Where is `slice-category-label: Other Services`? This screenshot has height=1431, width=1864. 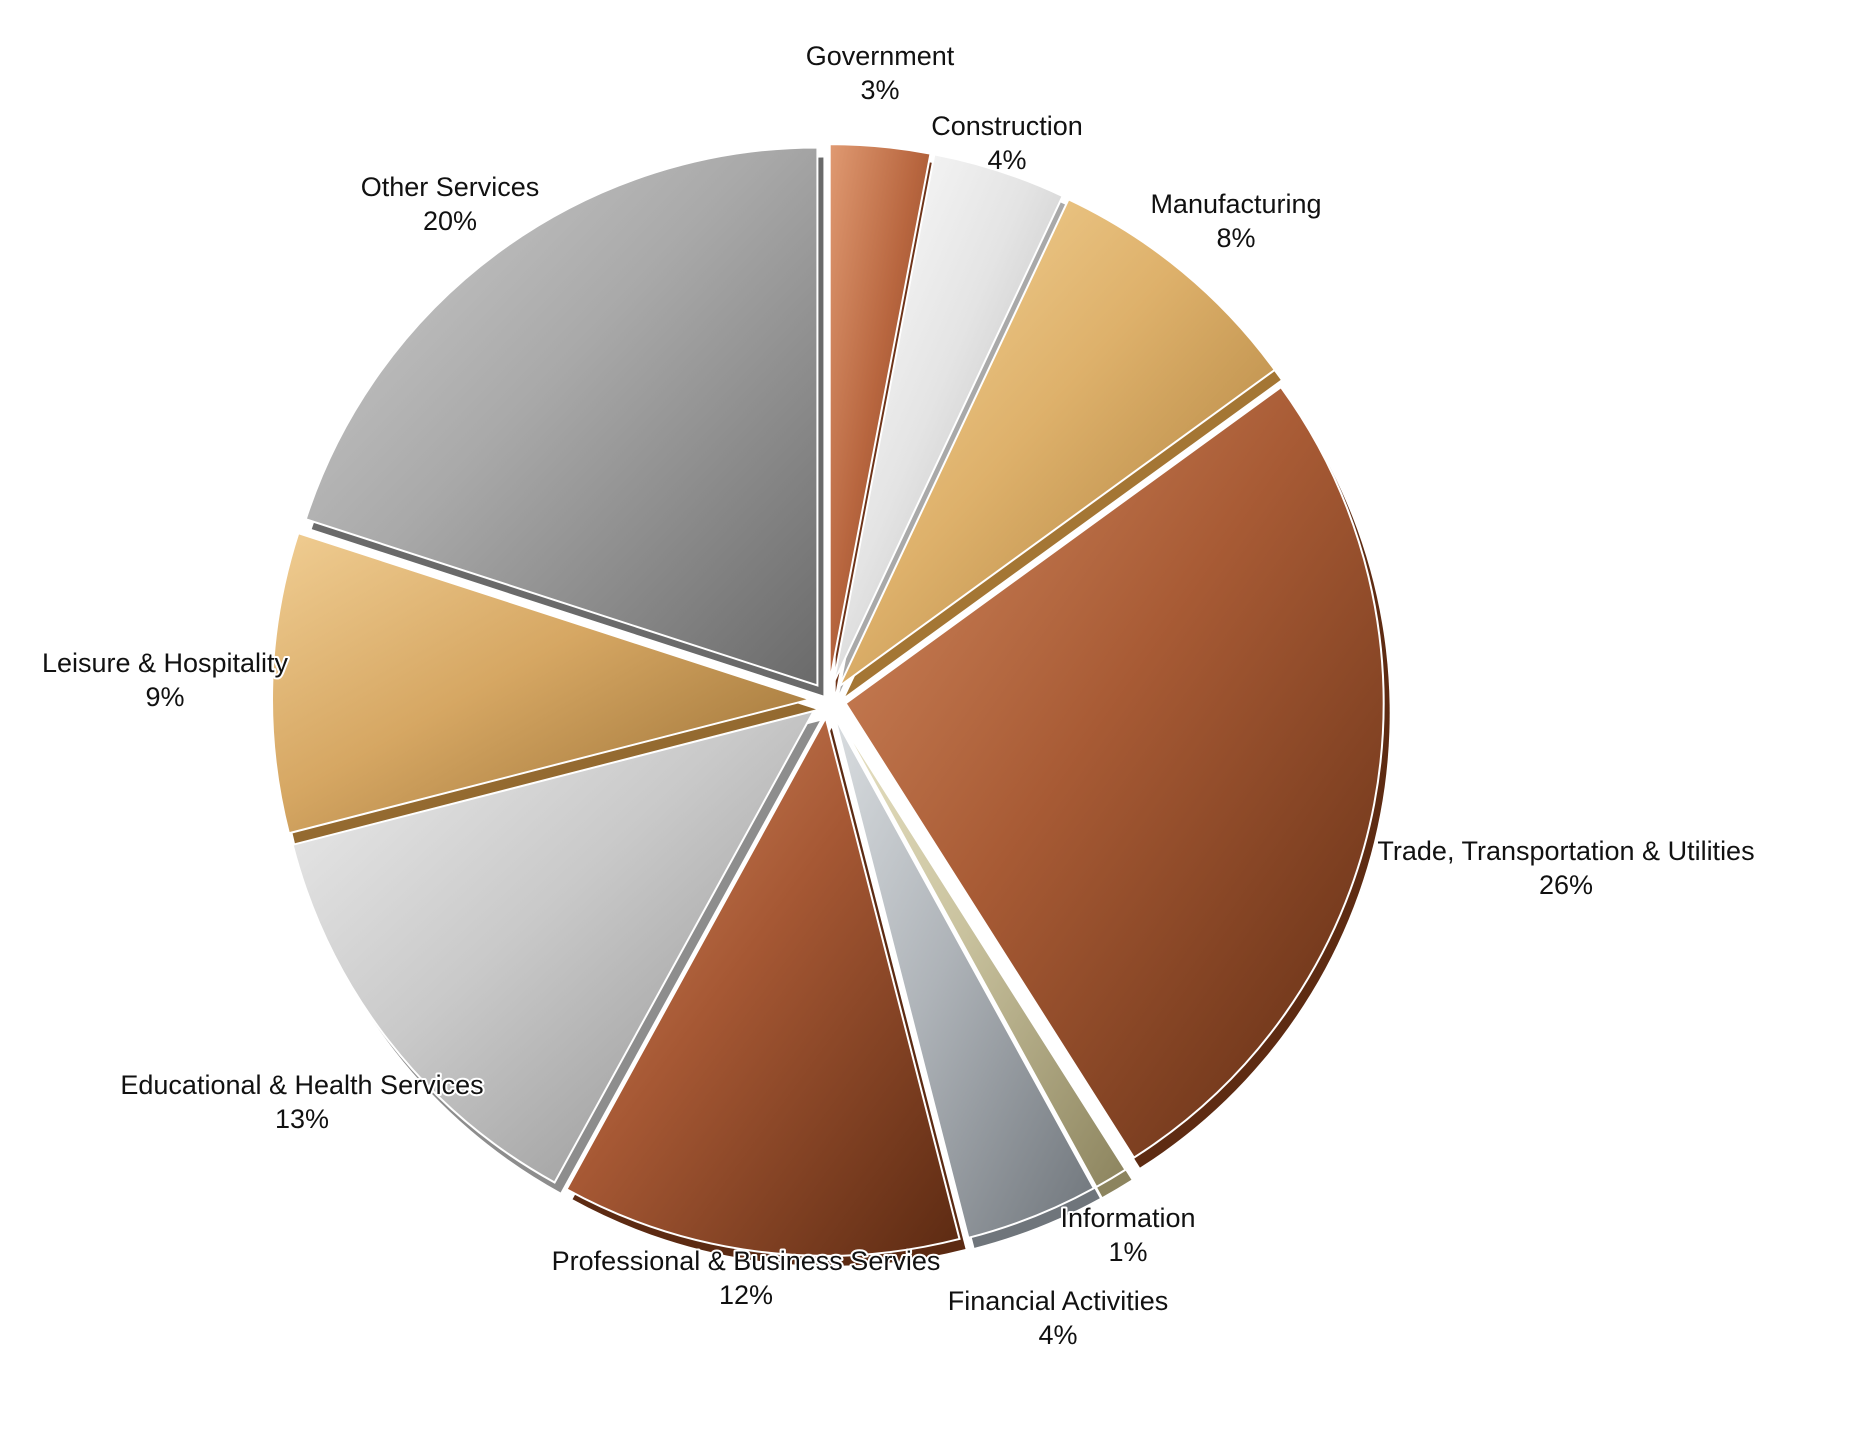
slice-category-label: Other Services is located at coordinates (450, 187).